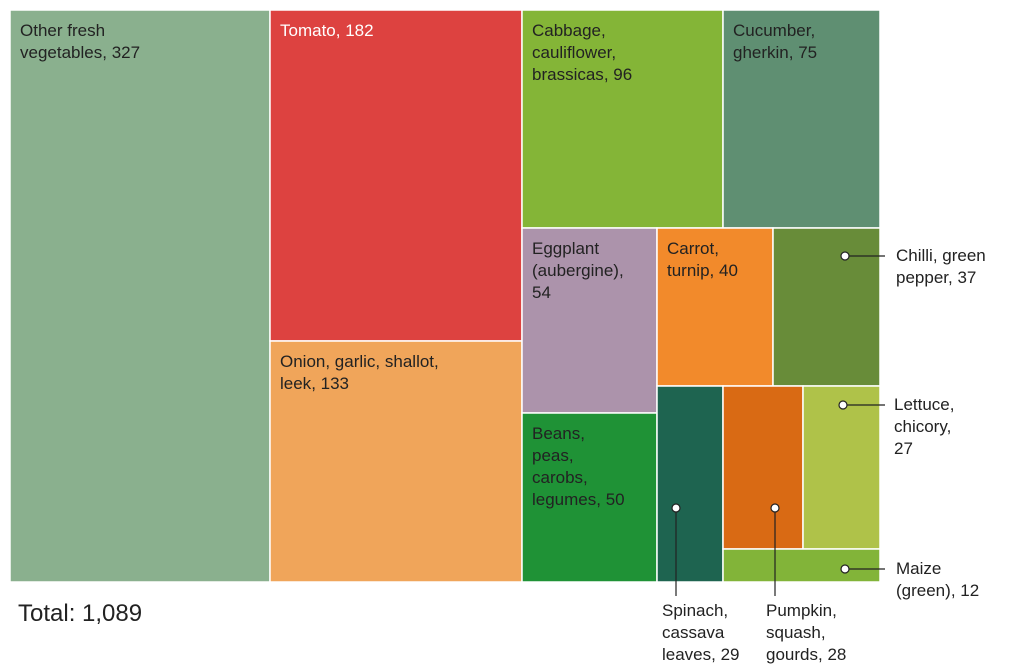 The image size is (1016, 670). I want to click on node-name: Lettuce, chicory, so click(924, 415).